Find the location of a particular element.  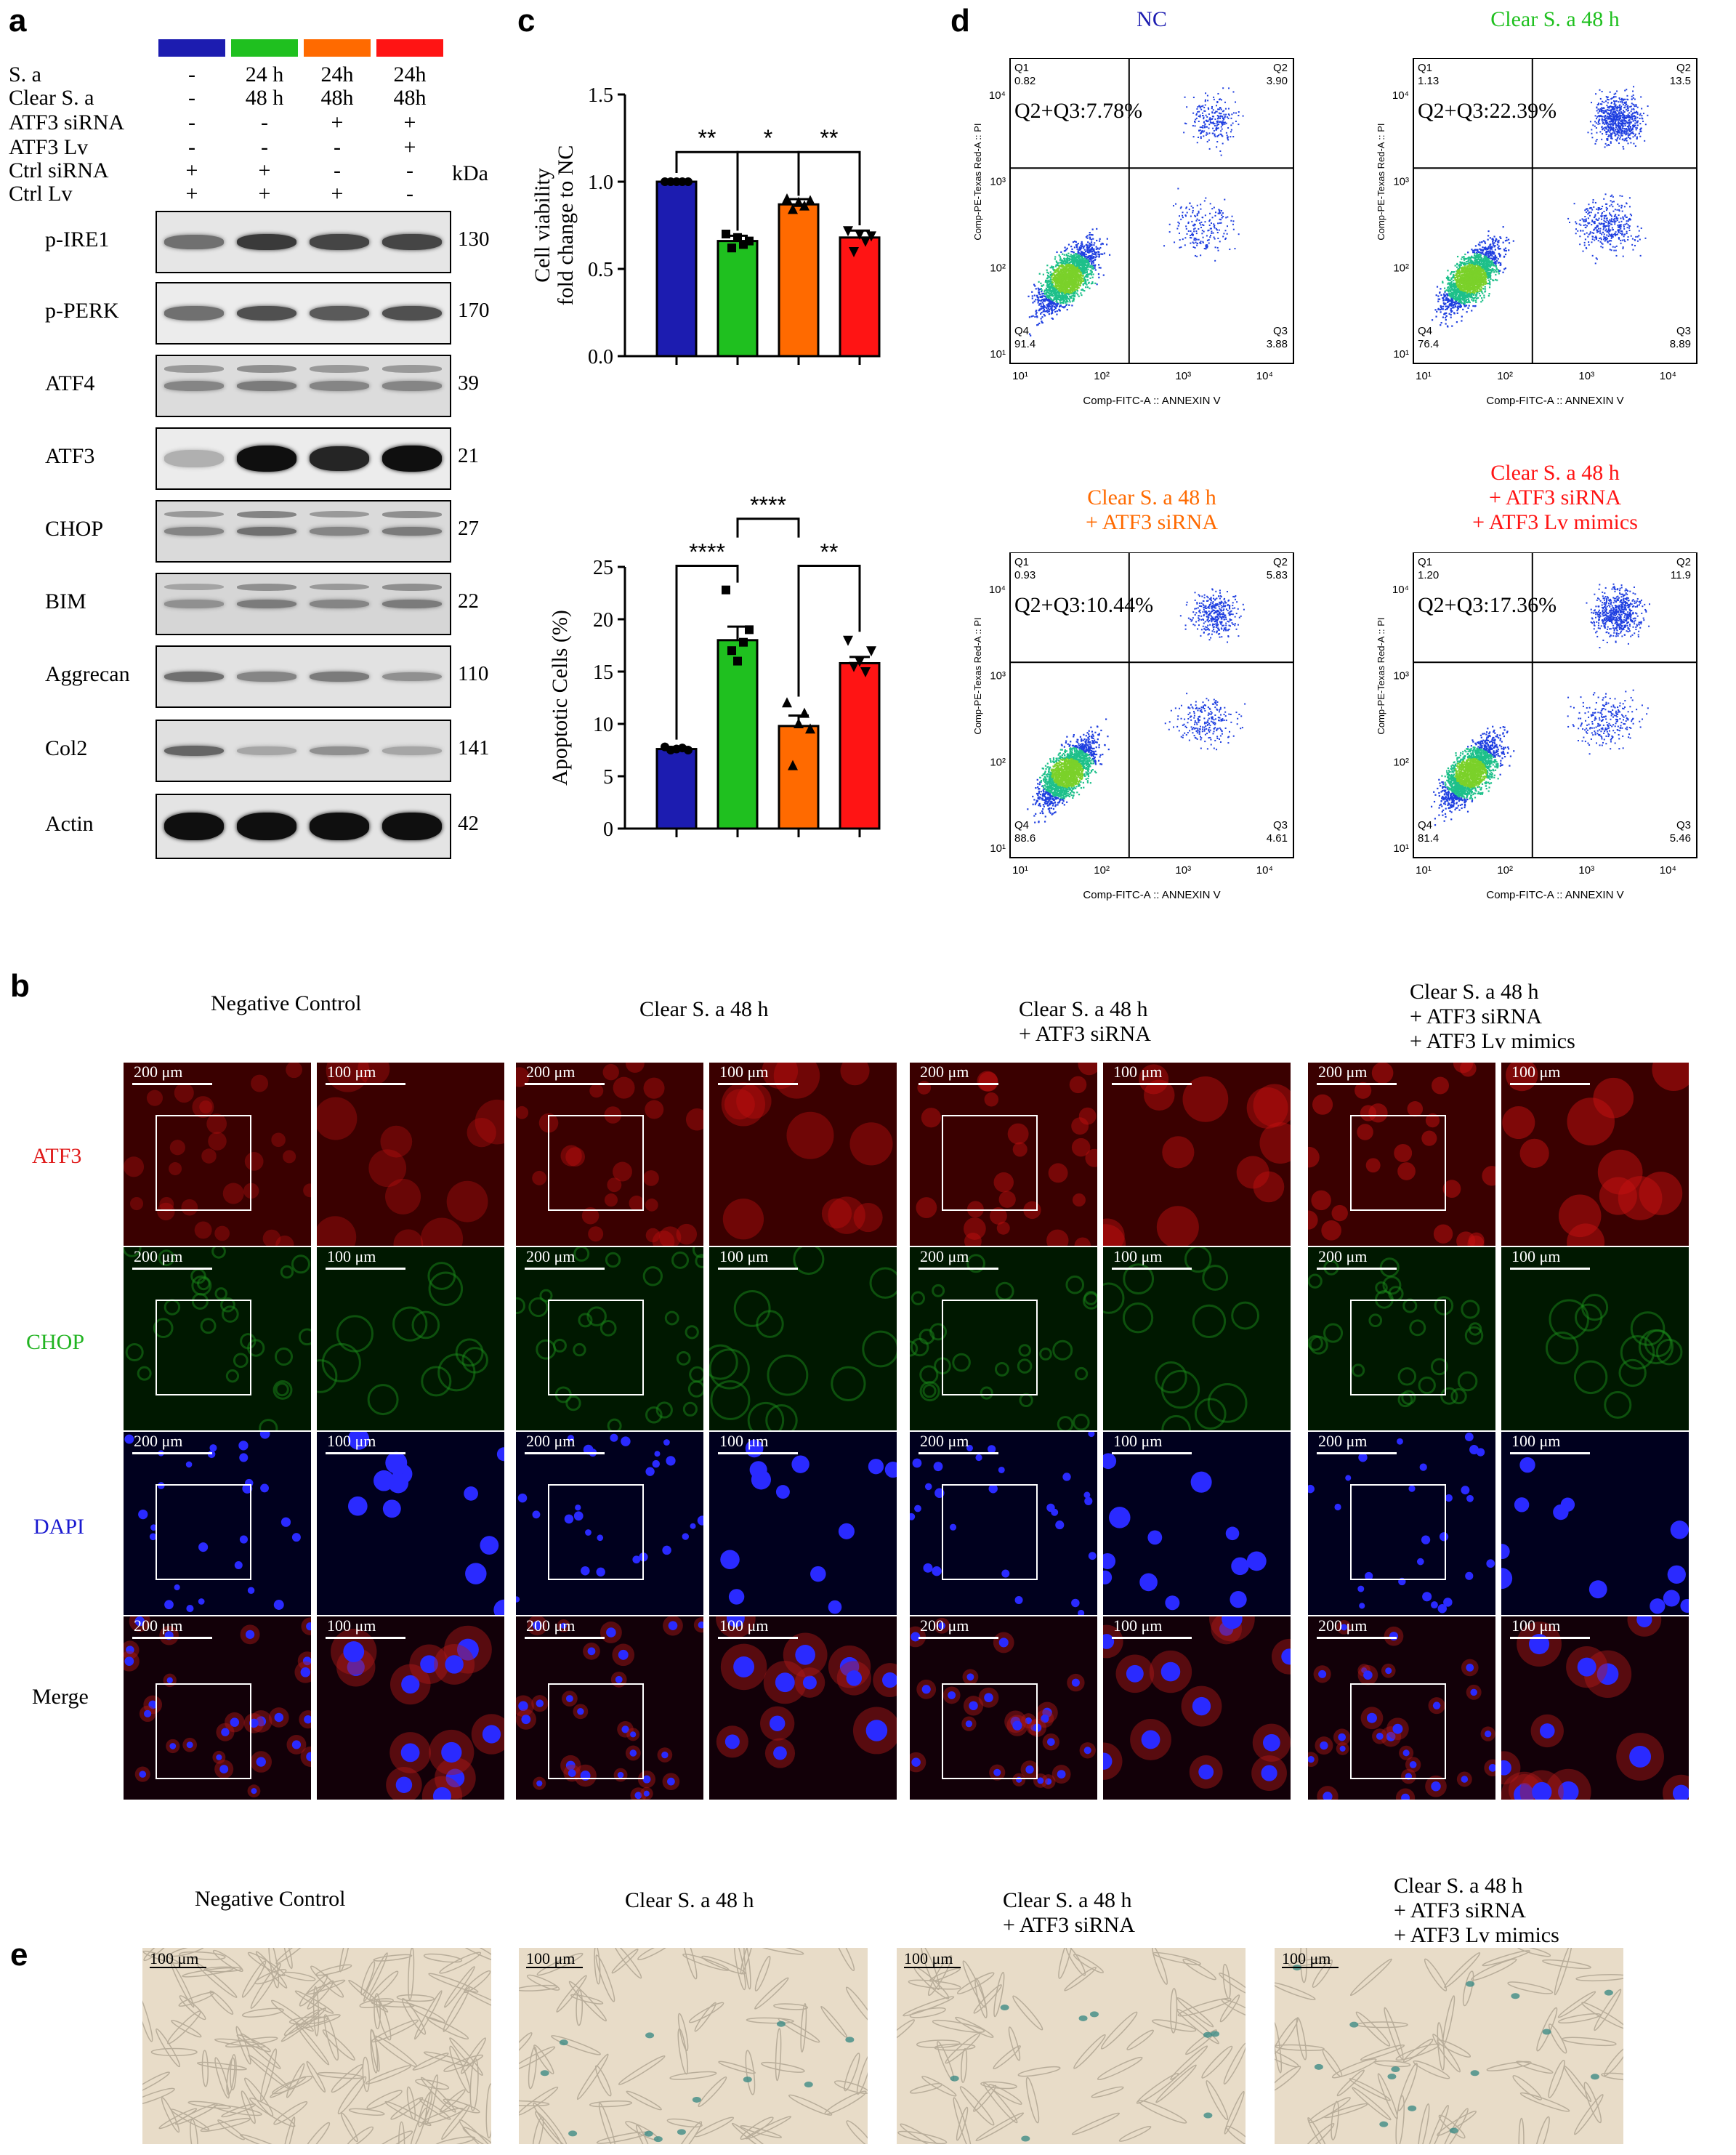

data-point is located at coordinates (860, 235).